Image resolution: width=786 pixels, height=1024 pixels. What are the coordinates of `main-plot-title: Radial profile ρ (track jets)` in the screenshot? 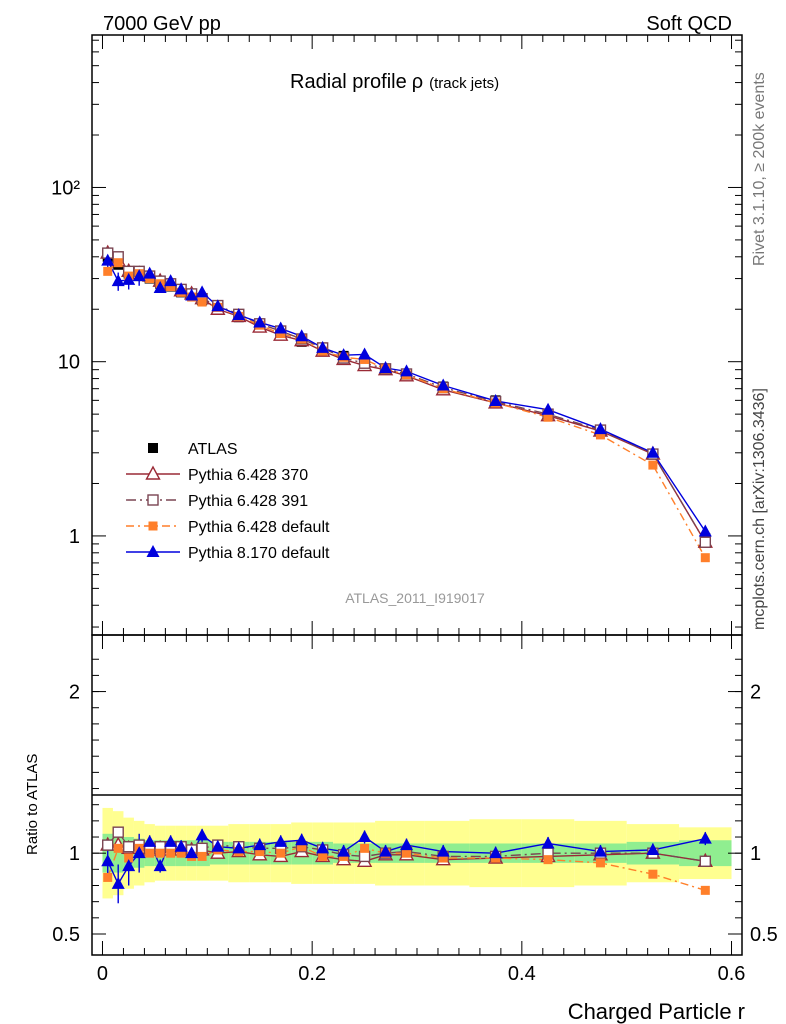 It's located at (394, 82).